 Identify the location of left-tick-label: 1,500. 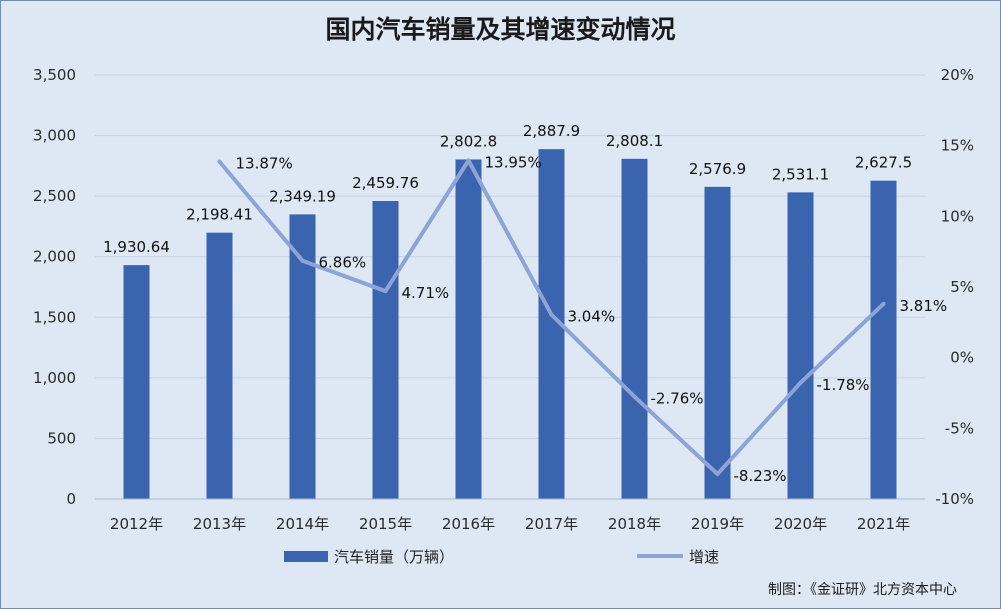
(54, 317).